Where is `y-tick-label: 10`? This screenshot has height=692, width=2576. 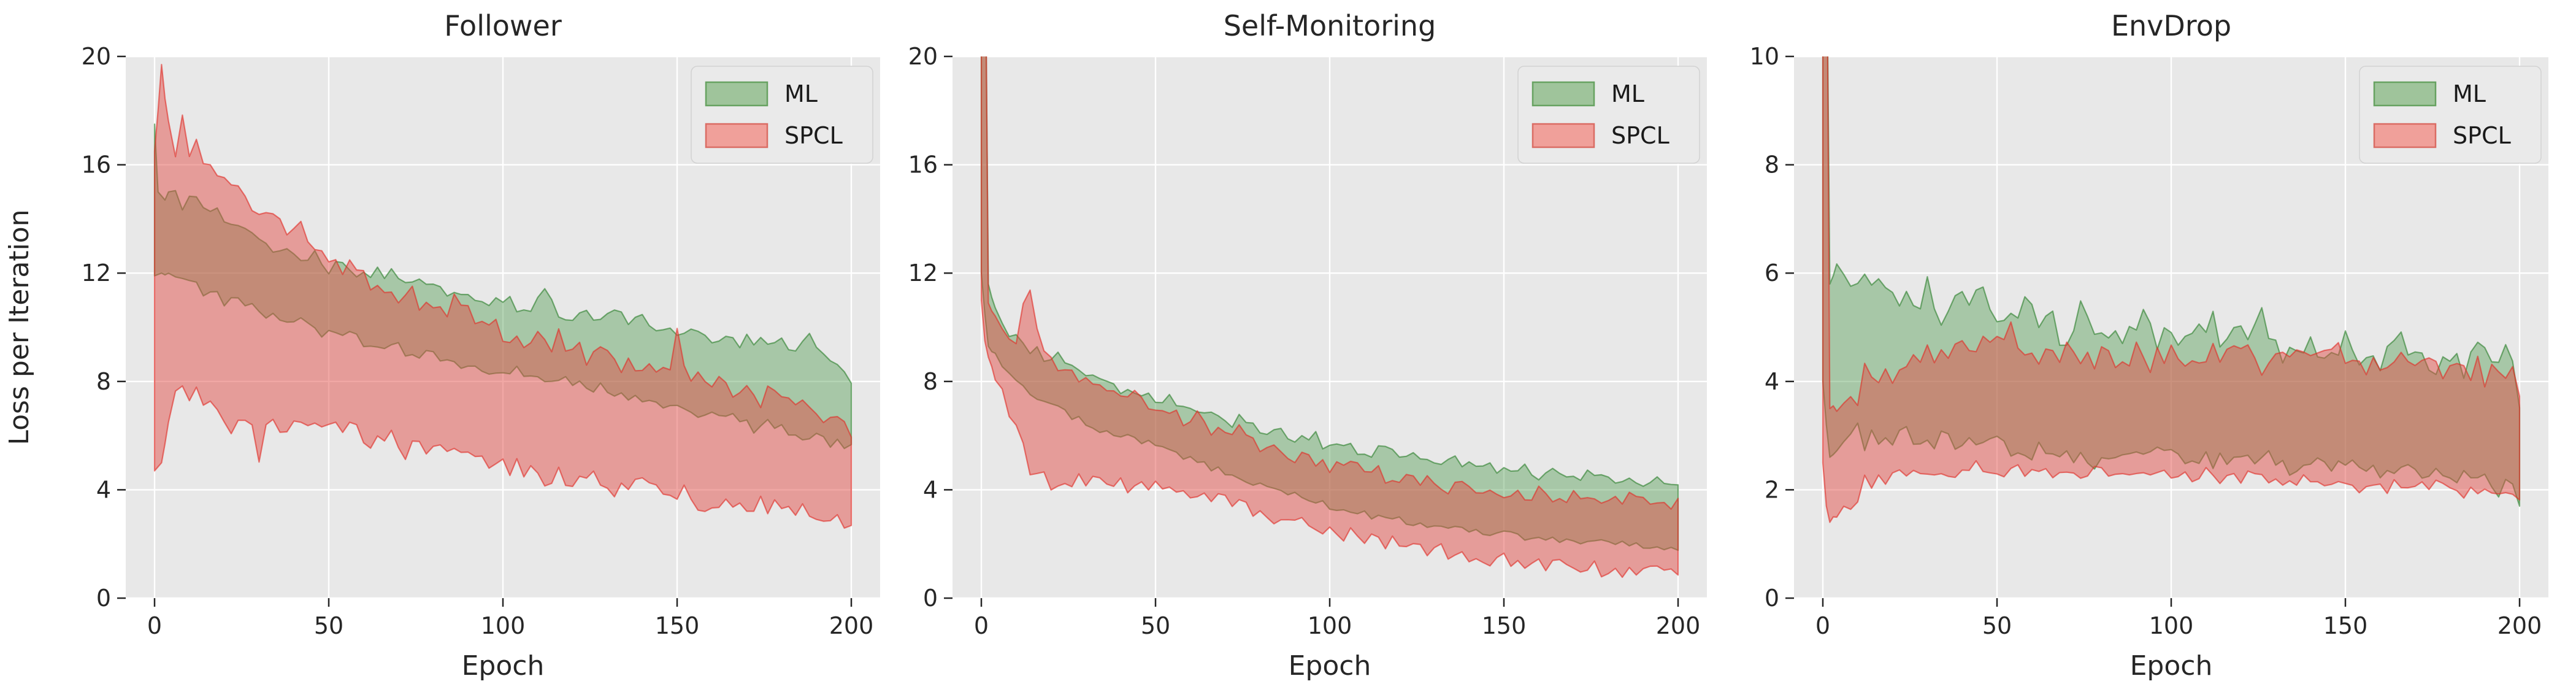
y-tick-label: 10 is located at coordinates (1764, 57).